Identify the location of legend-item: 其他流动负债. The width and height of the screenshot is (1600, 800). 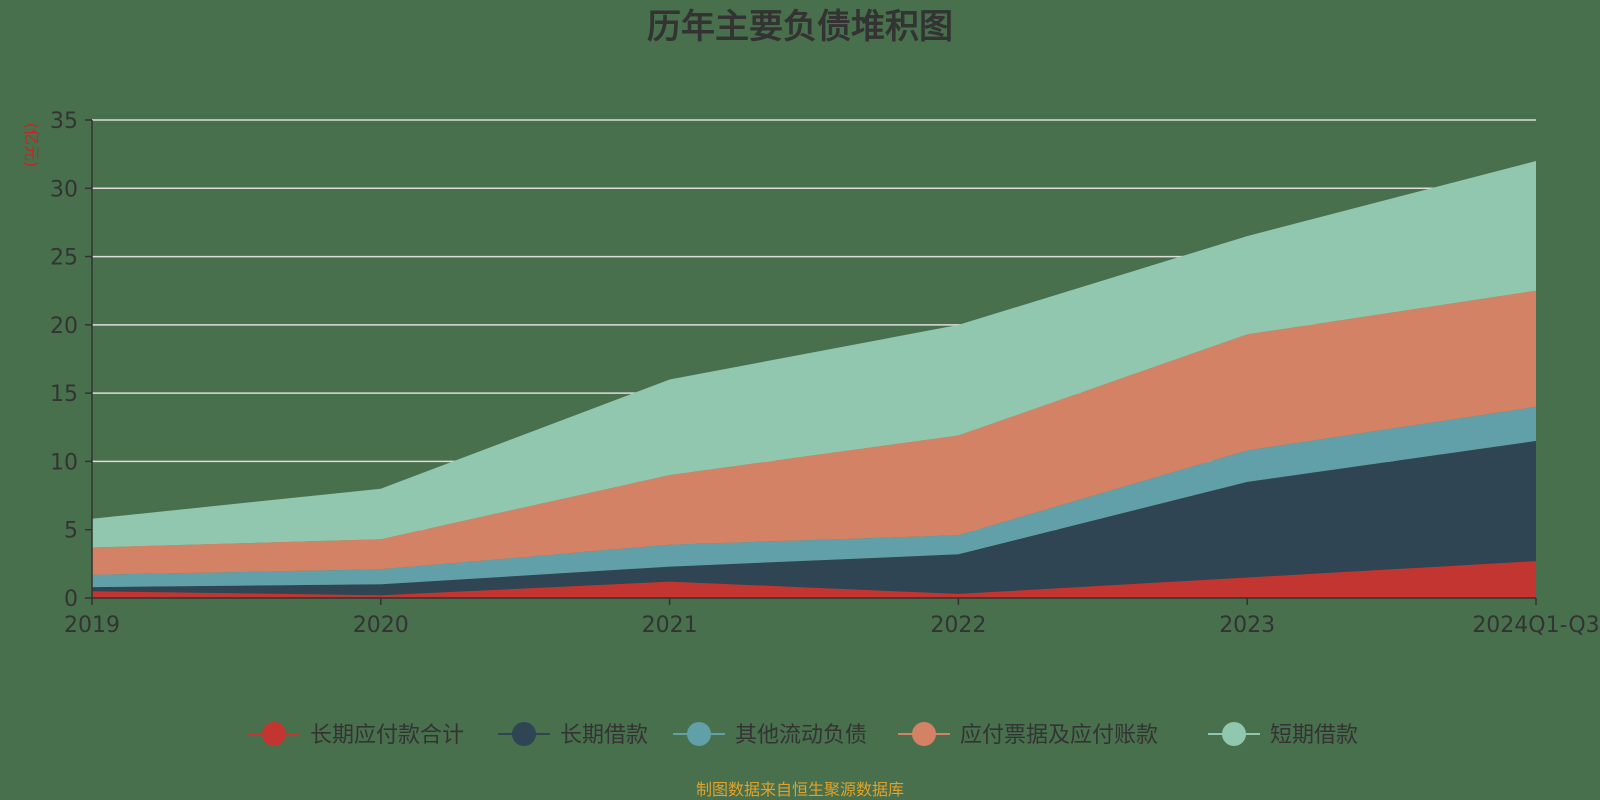
(770, 735).